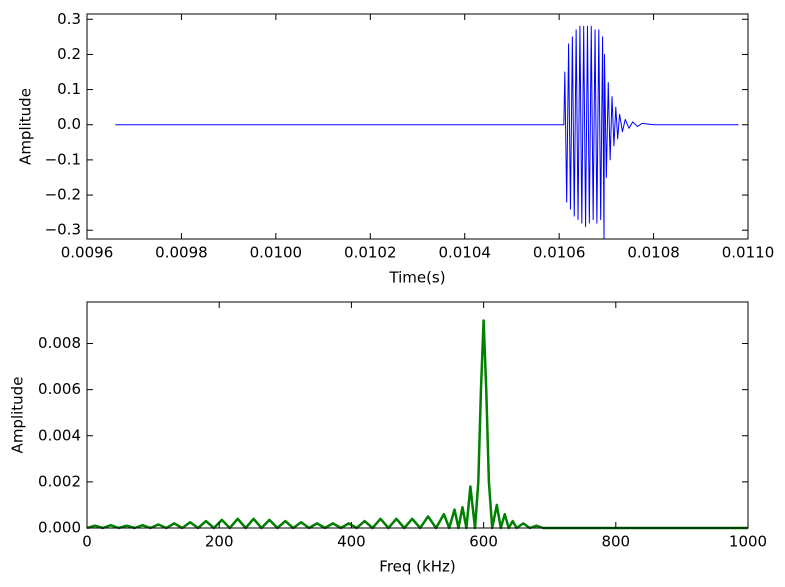 The width and height of the screenshot is (785, 587). I want to click on x-tick-label: 0.0096, so click(87, 253).